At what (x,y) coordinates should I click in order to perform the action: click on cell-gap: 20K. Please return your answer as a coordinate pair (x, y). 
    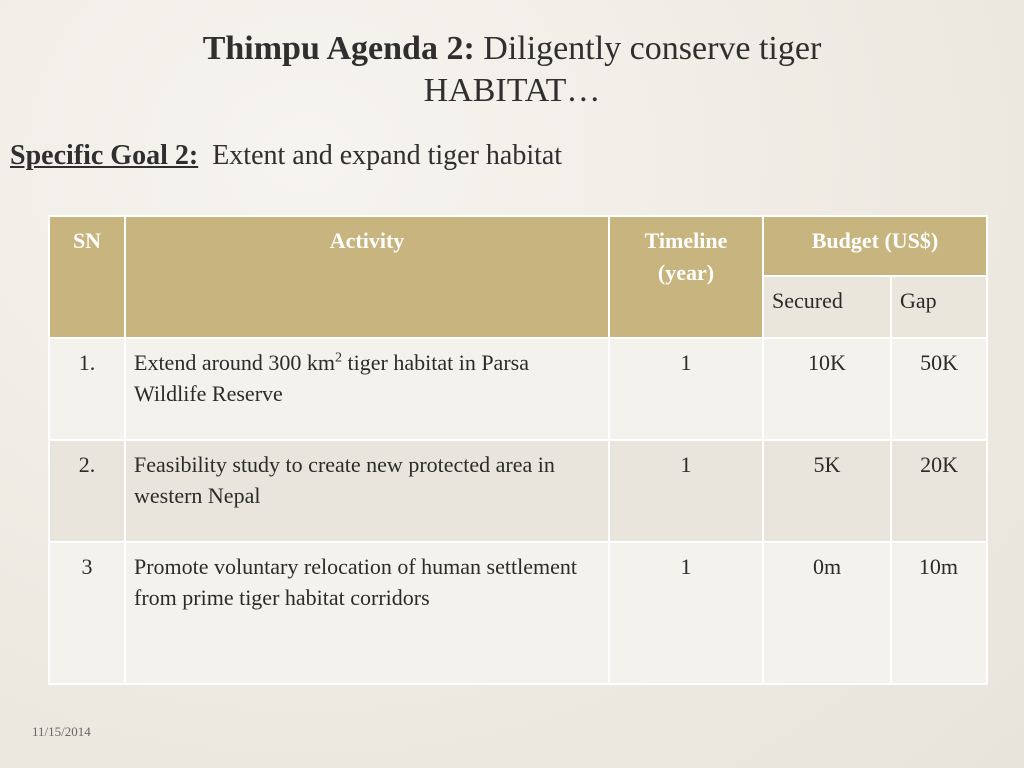
    Looking at the image, I should click on (939, 491).